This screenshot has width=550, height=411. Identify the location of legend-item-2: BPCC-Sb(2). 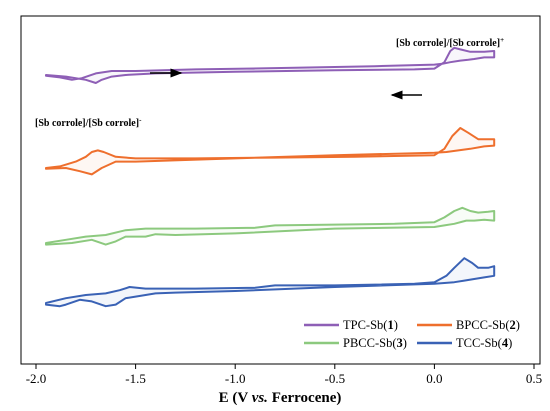
(468, 325).